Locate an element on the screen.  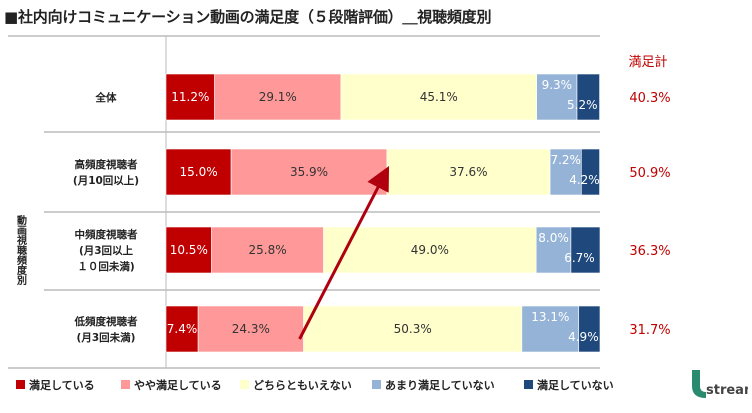
group-axis-label: 動画視聴頻度別 is located at coordinates (21, 250).